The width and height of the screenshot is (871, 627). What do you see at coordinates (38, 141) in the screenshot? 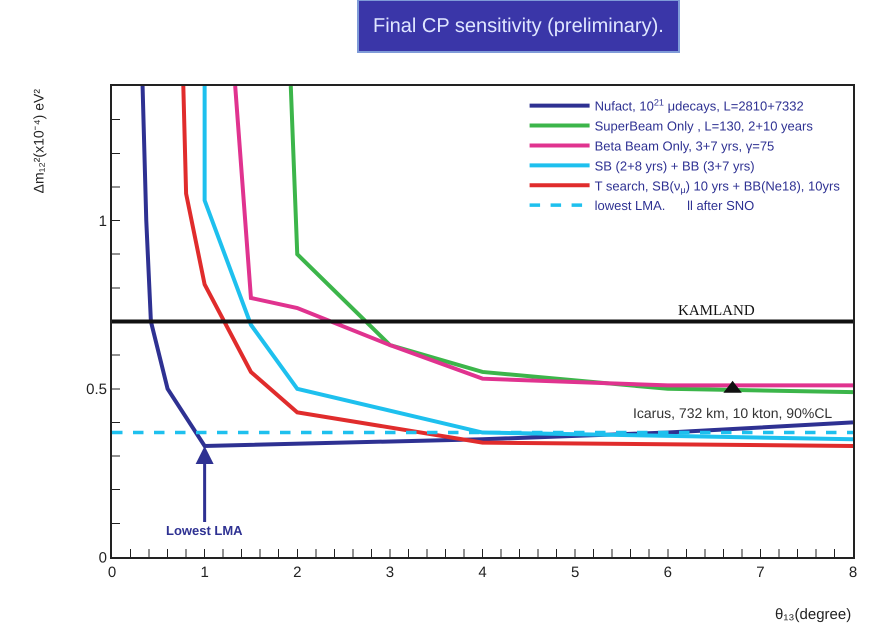
I see `y-axis-title: Δm₁₂²(x10⁻⁴) eV²` at bounding box center [38, 141].